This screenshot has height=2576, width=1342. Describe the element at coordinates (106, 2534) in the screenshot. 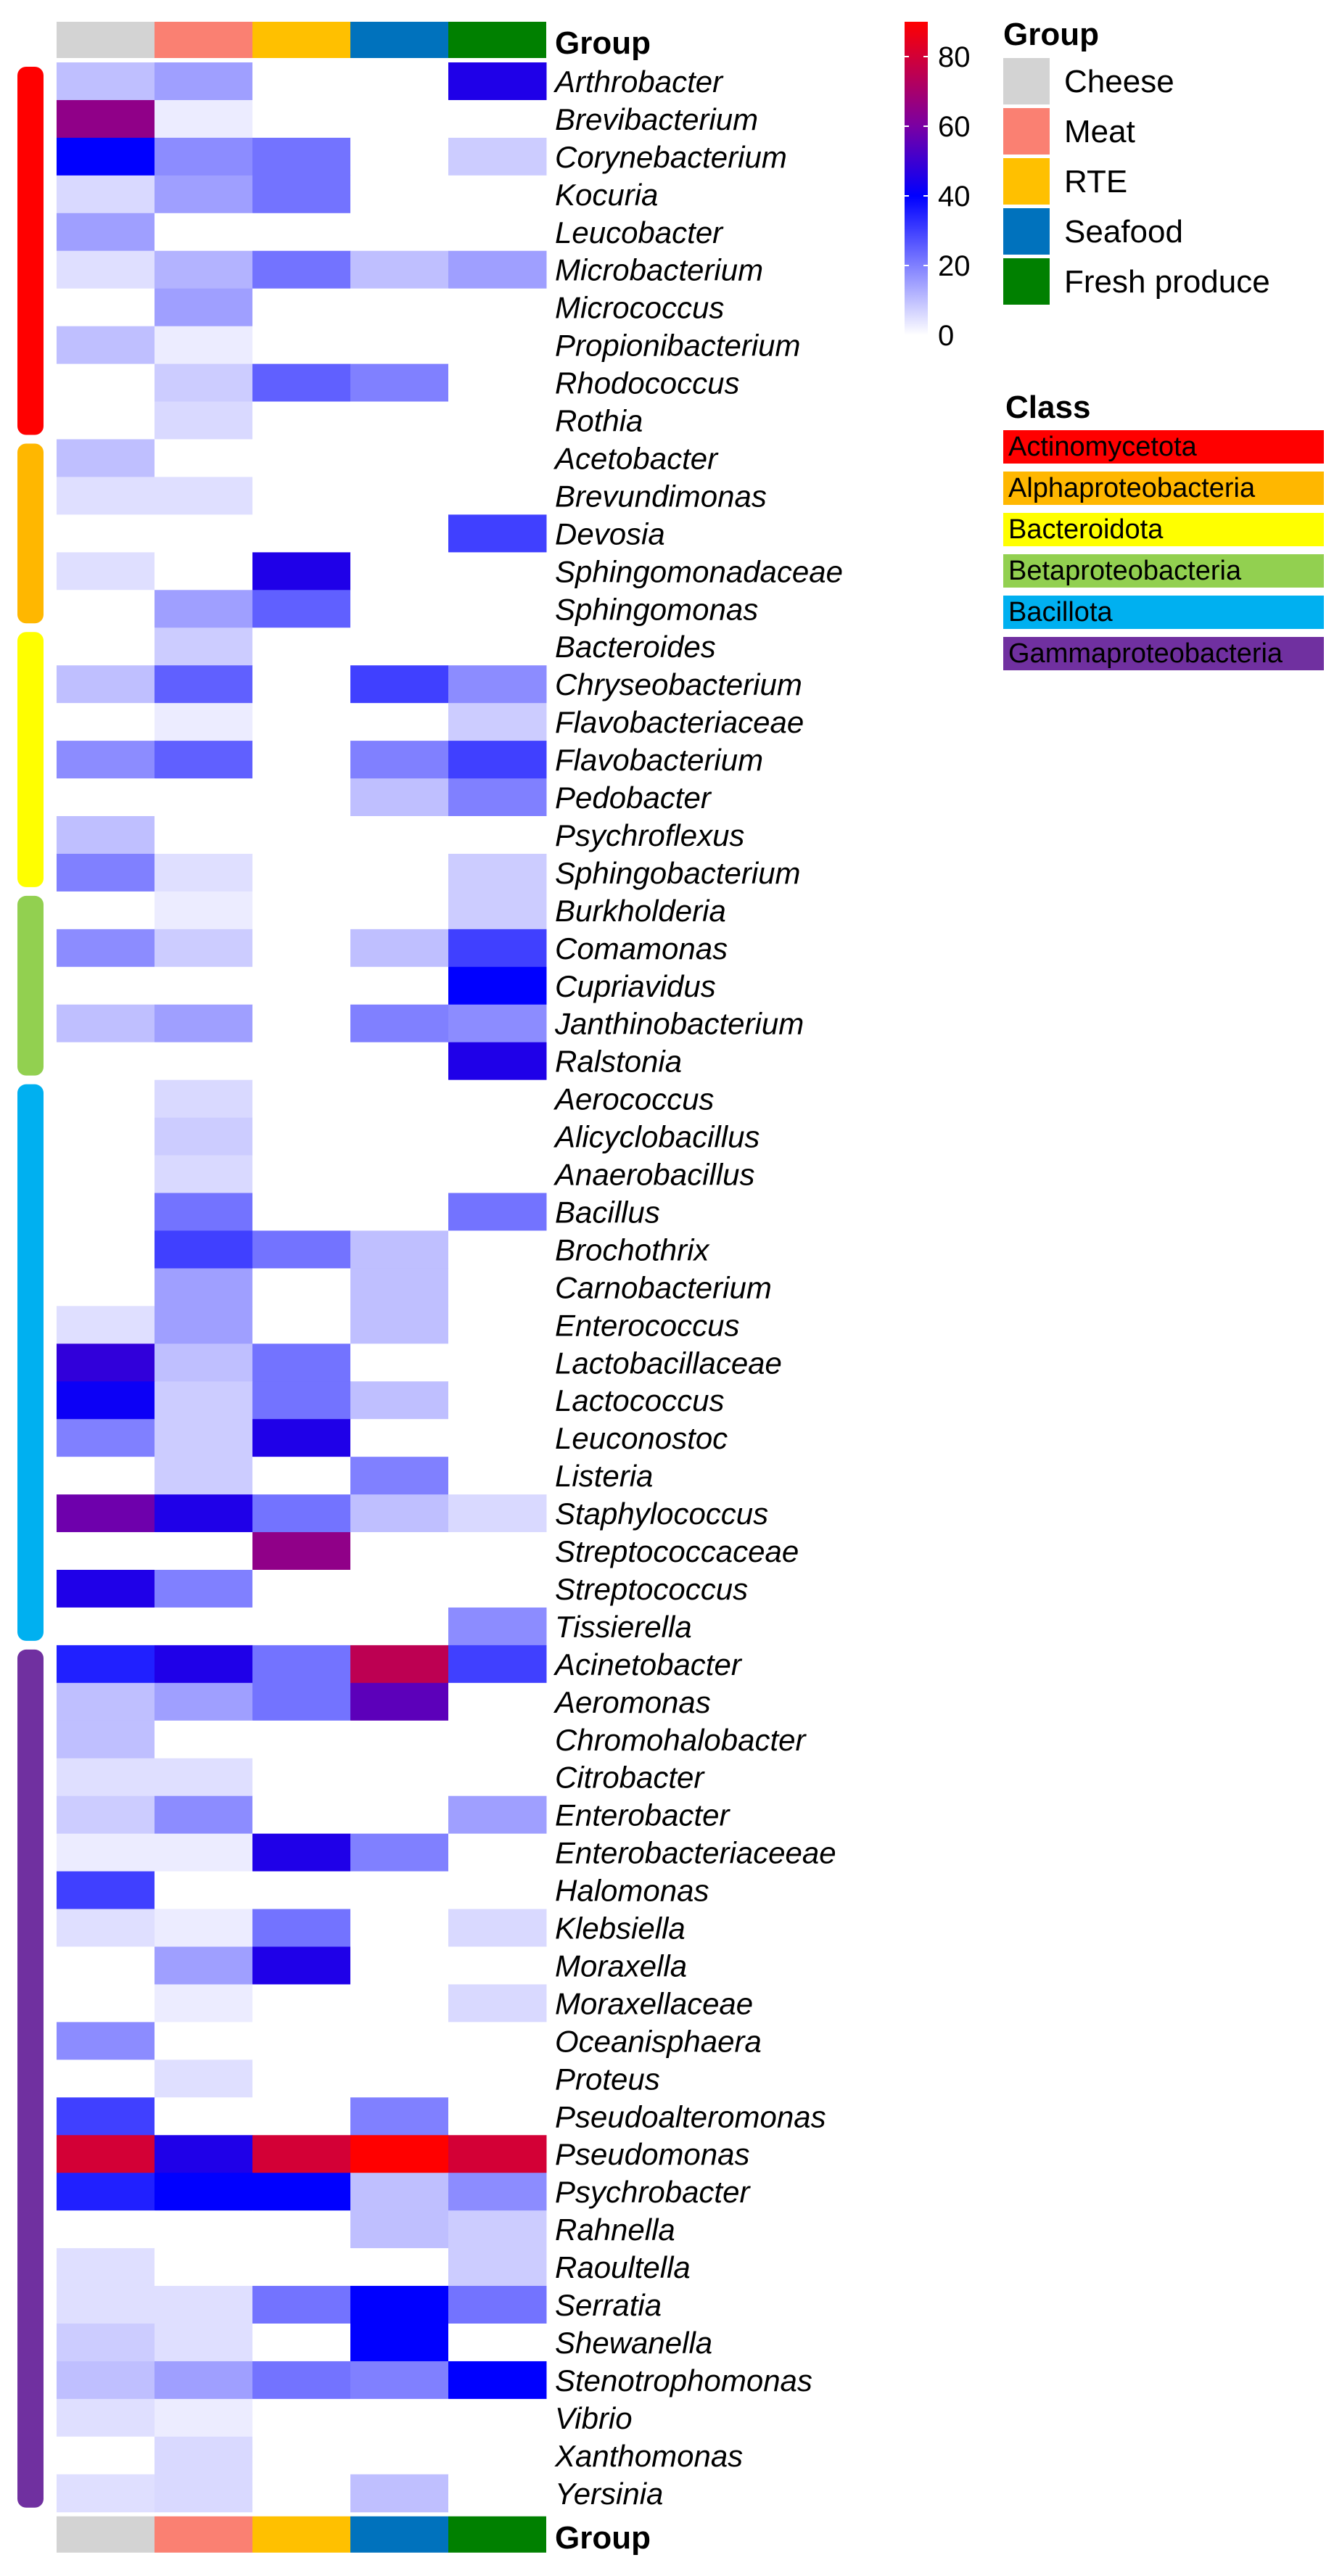

I see `bottom-group-swatch-cheese` at that location.